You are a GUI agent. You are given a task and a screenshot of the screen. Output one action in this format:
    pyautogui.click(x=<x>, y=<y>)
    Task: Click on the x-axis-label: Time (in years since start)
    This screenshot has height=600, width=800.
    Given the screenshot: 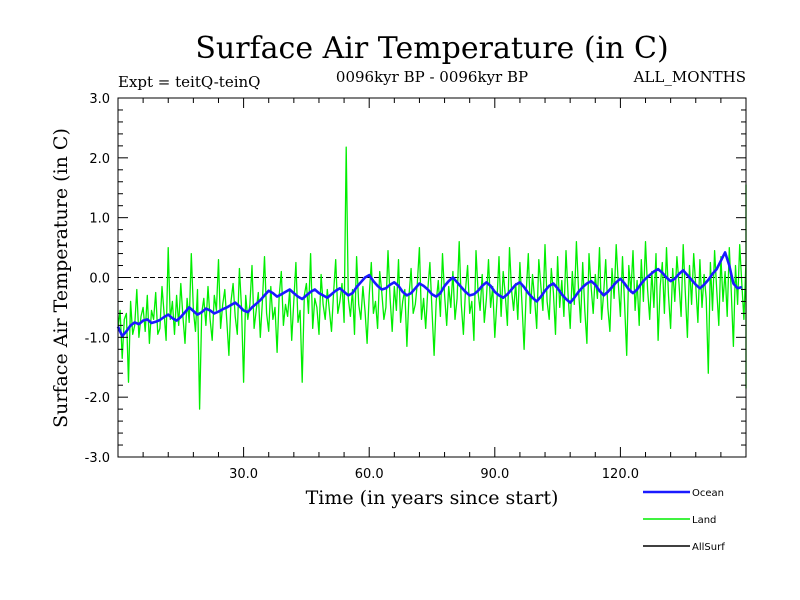 What is the action you would take?
    pyautogui.click(x=432, y=498)
    